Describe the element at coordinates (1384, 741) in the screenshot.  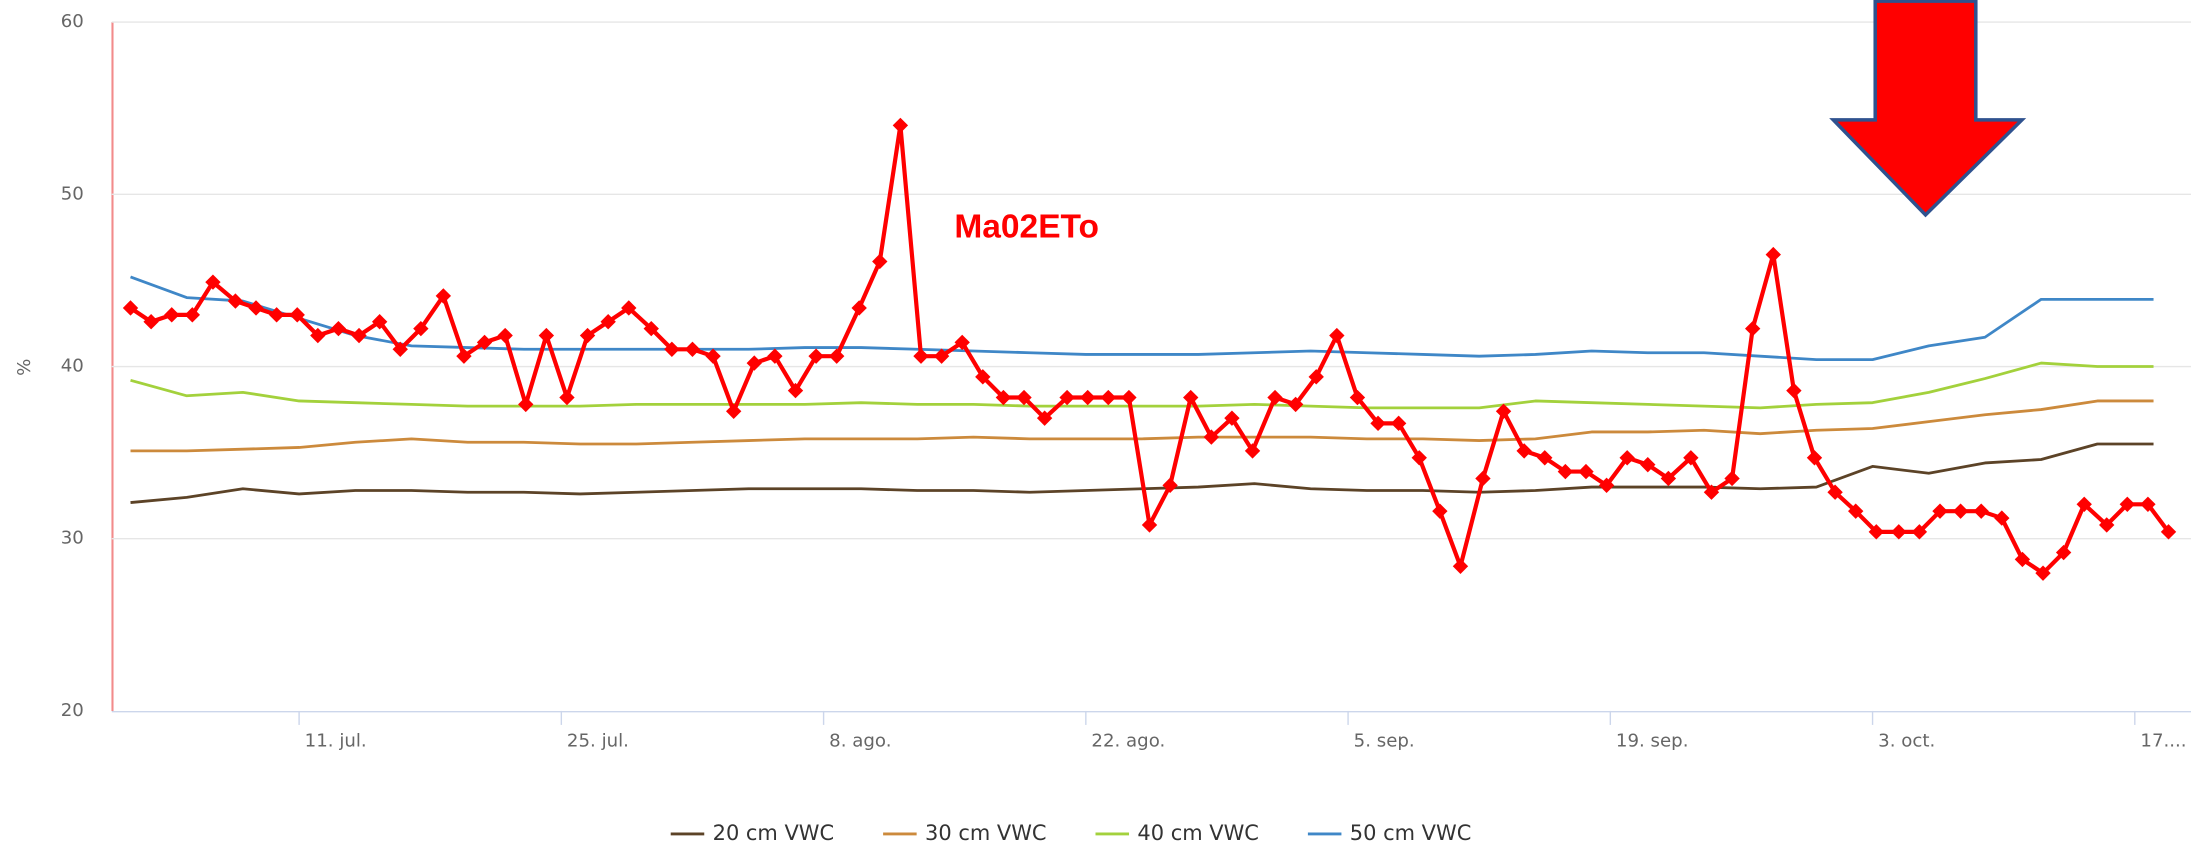
I see `x-tick-label: 5. sep.` at that location.